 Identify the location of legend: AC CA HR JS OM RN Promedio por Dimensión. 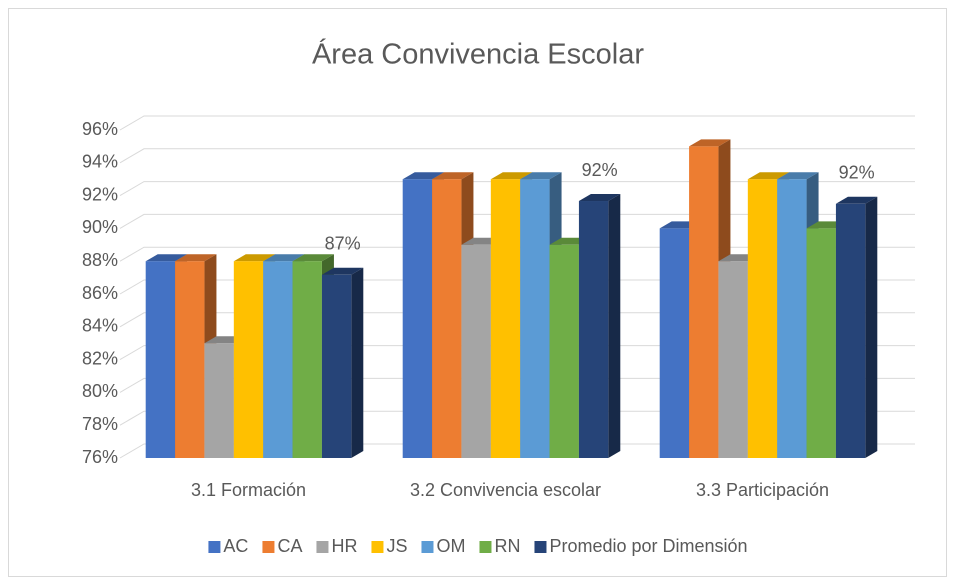
(478, 546).